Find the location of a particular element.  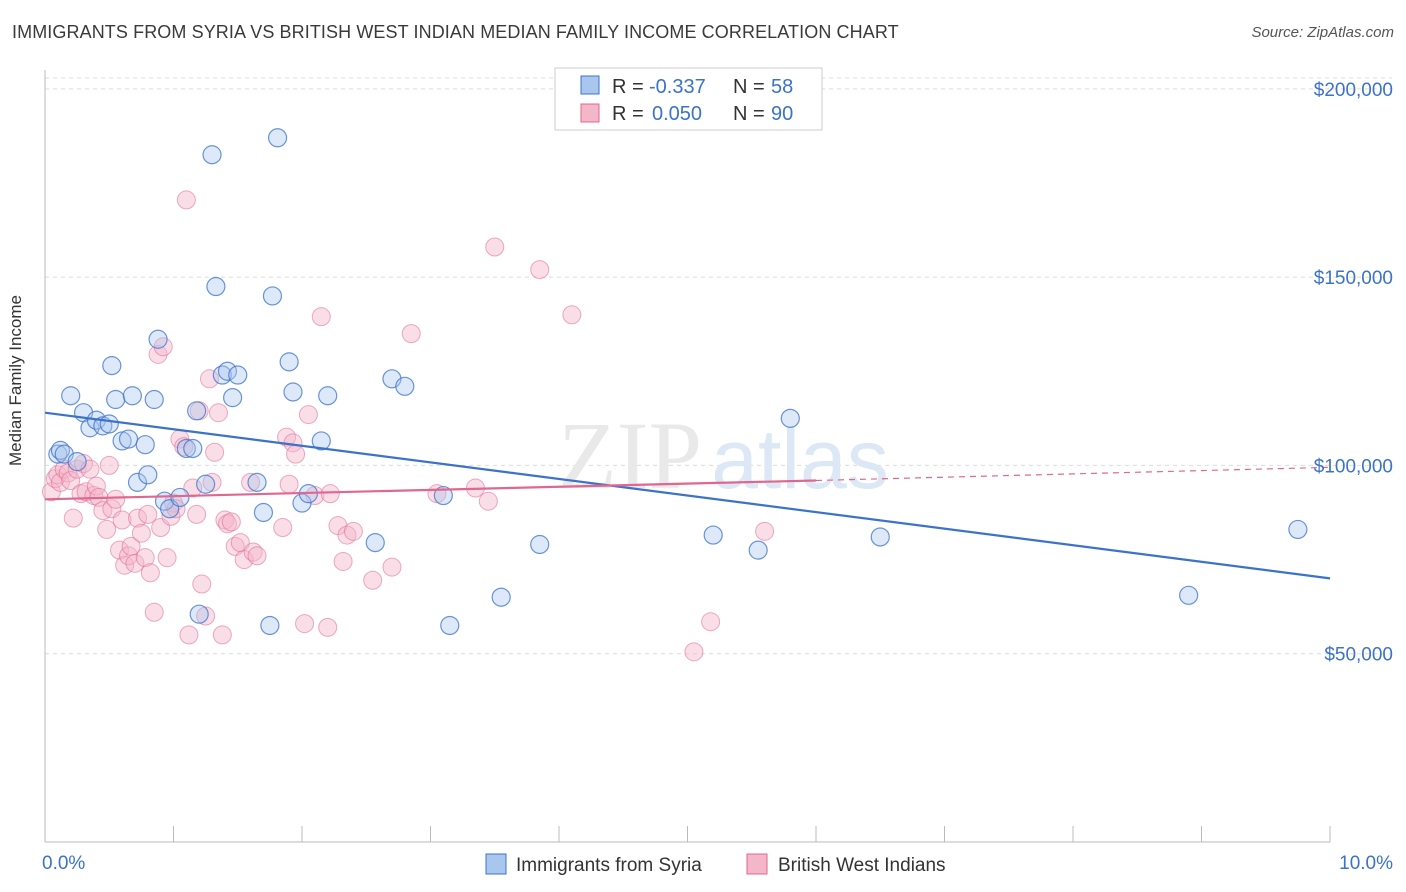

legend-n-label-1: N = is located at coordinates (749, 87).